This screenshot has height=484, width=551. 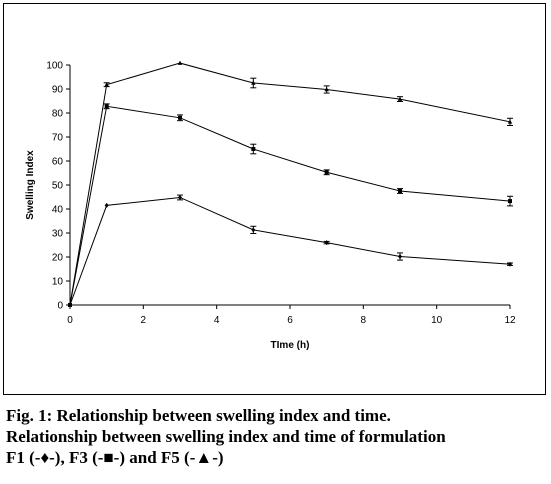 What do you see at coordinates (437, 320) in the screenshot?
I see `x-tick-label: 10` at bounding box center [437, 320].